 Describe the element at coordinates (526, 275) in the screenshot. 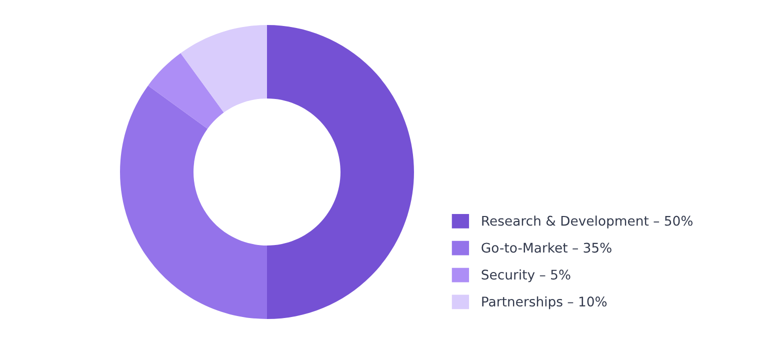

I see `legend-label: Security – 5%` at that location.